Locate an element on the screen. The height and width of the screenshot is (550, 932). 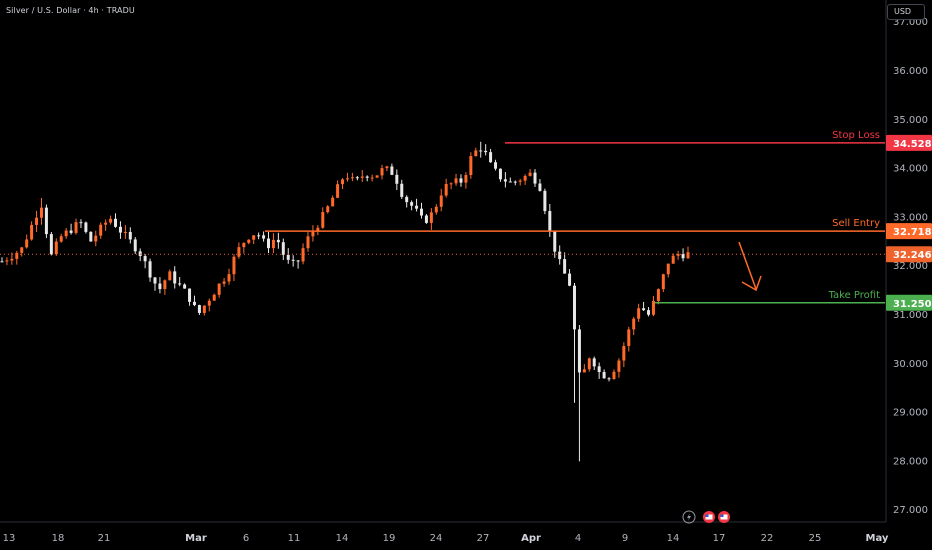
last-price-tag is located at coordinates (909, 254).